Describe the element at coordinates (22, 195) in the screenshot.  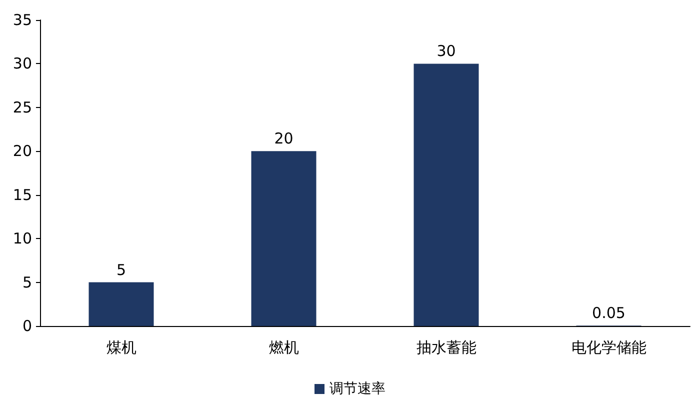
I see `y-tick-label: 15` at that location.